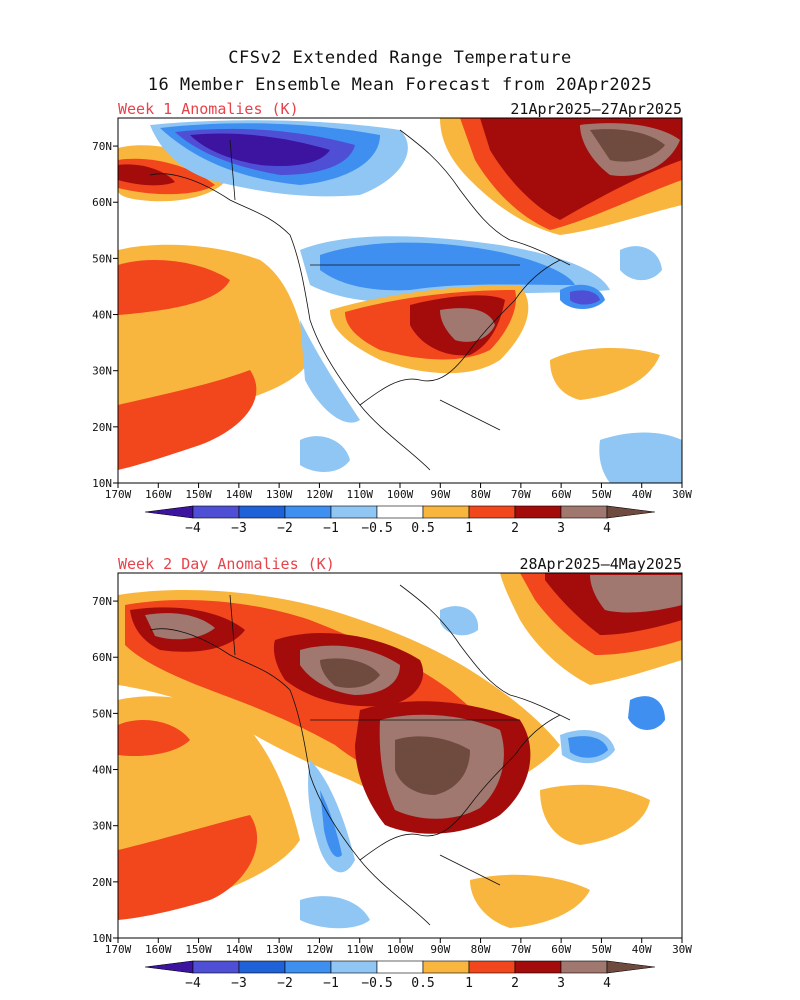 The height and width of the screenshot is (1000, 800). Describe the element at coordinates (400, 58) in the screenshot. I see `chart-title-line1: CFSv2 Extended Range Temperature` at that location.